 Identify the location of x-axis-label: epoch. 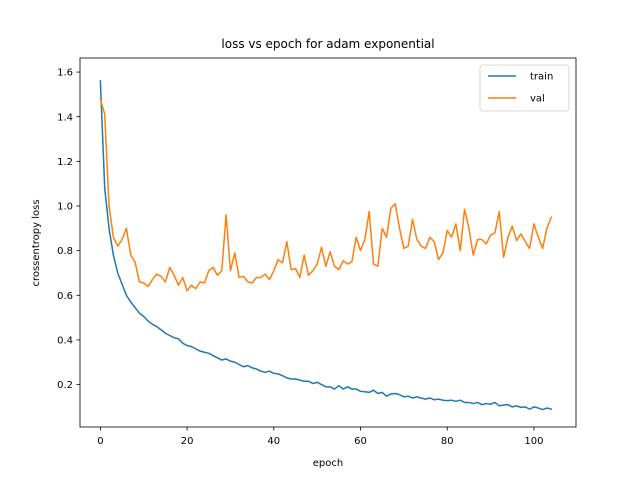
(328, 463).